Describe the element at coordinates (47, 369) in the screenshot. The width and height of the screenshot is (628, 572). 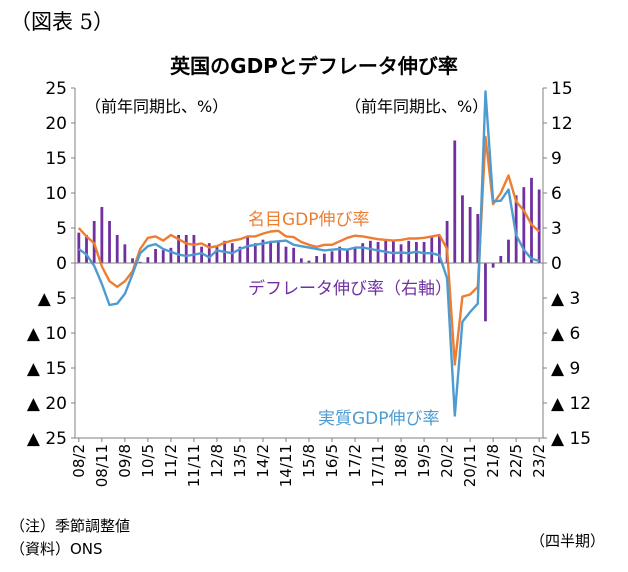
I see `left-tick-label: ▲ 15` at that location.